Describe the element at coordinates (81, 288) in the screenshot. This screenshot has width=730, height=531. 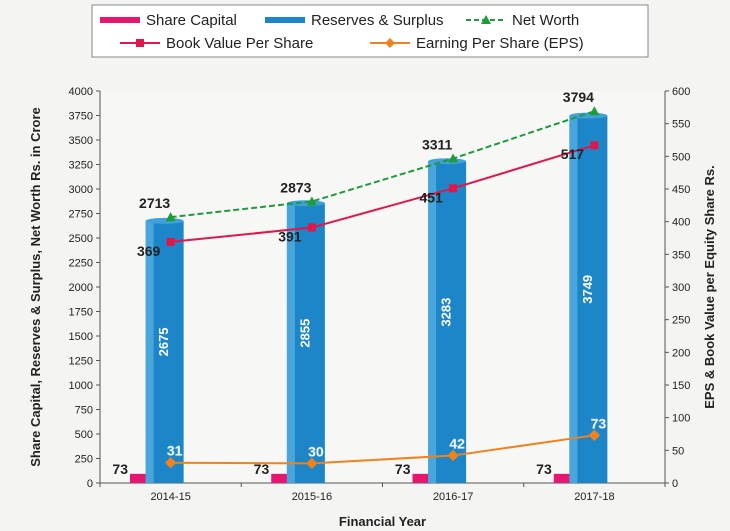
I see `left-tick-label: 2000` at that location.